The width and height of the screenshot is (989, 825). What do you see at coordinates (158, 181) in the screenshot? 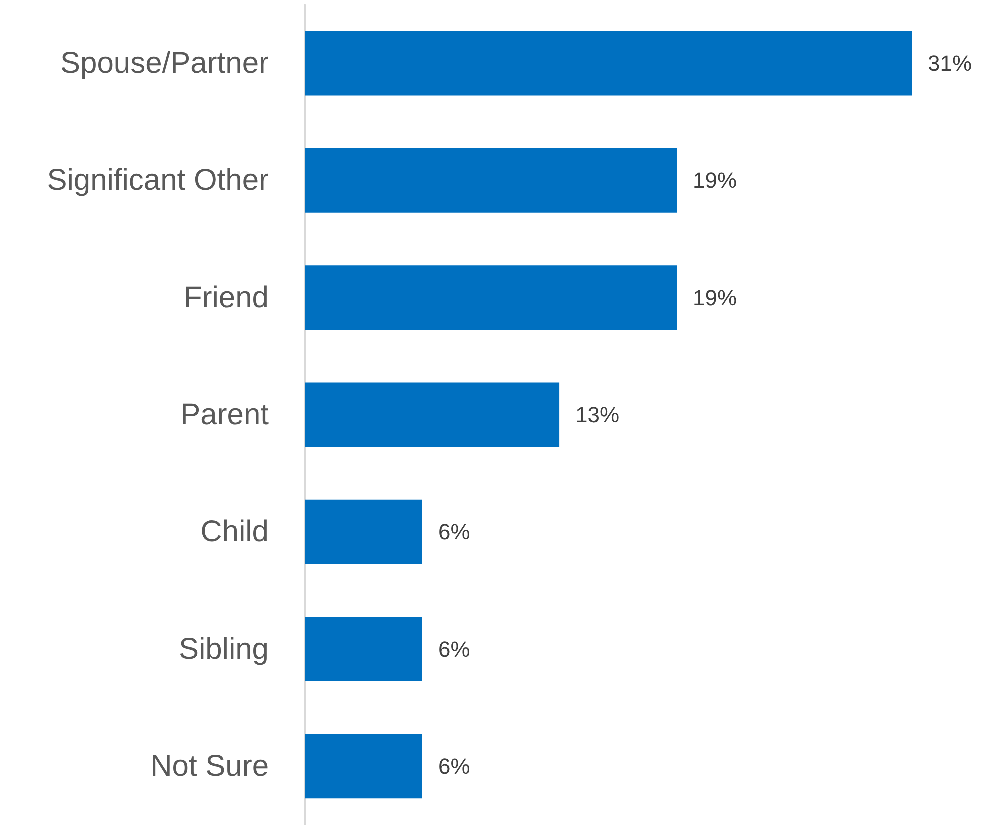
I see `y-tick-label: Significant Other` at bounding box center [158, 181].